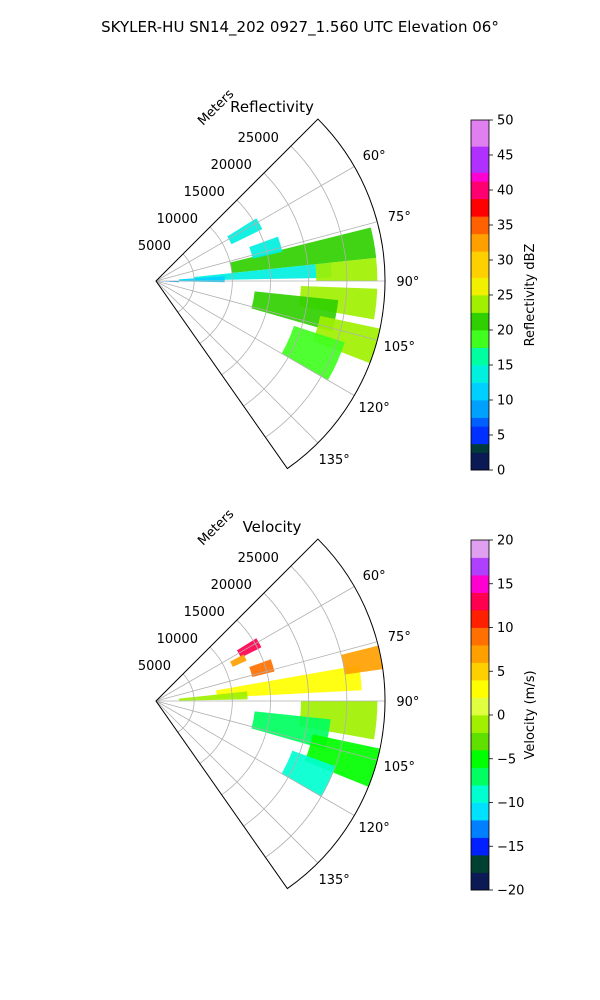 The width and height of the screenshot is (600, 1000). What do you see at coordinates (505, 541) in the screenshot?
I see `colorbar-tick-label: 20` at bounding box center [505, 541].